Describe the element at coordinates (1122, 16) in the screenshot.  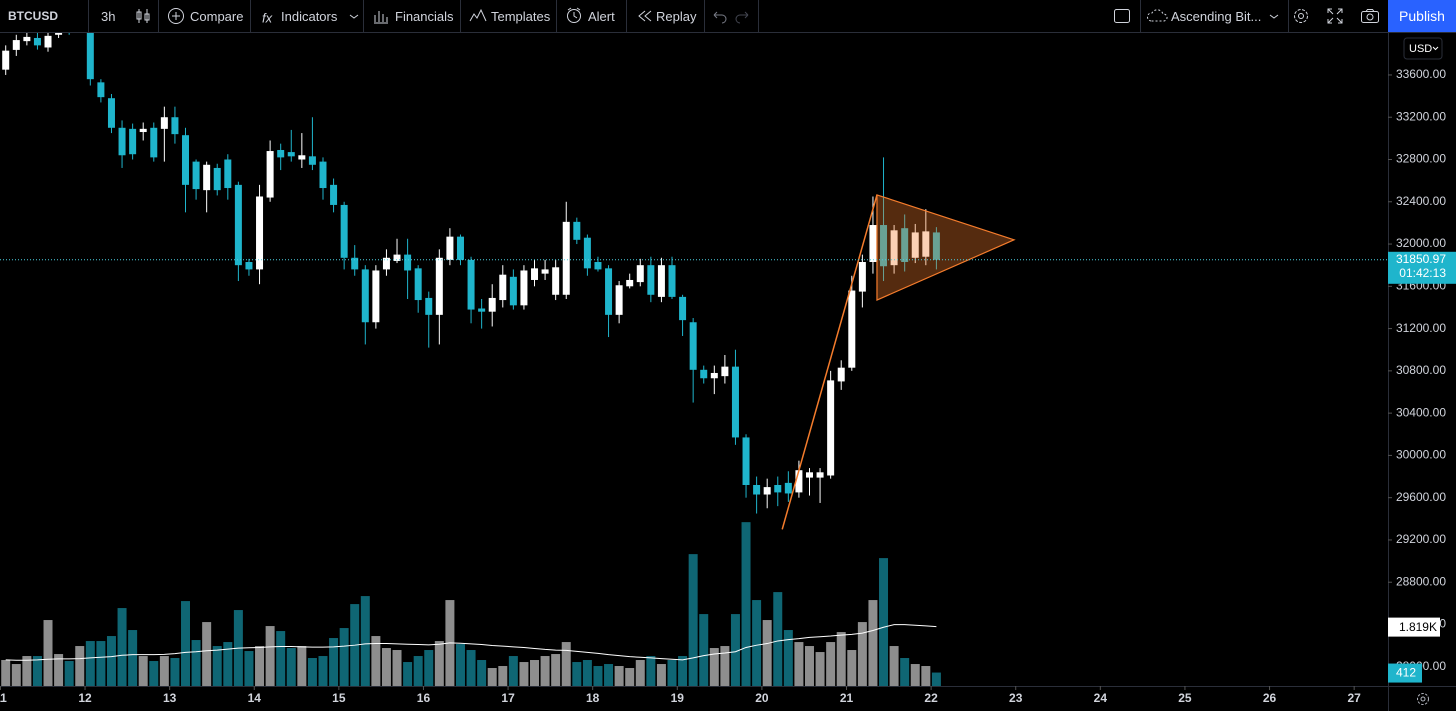
I see `layout-icon` at that location.